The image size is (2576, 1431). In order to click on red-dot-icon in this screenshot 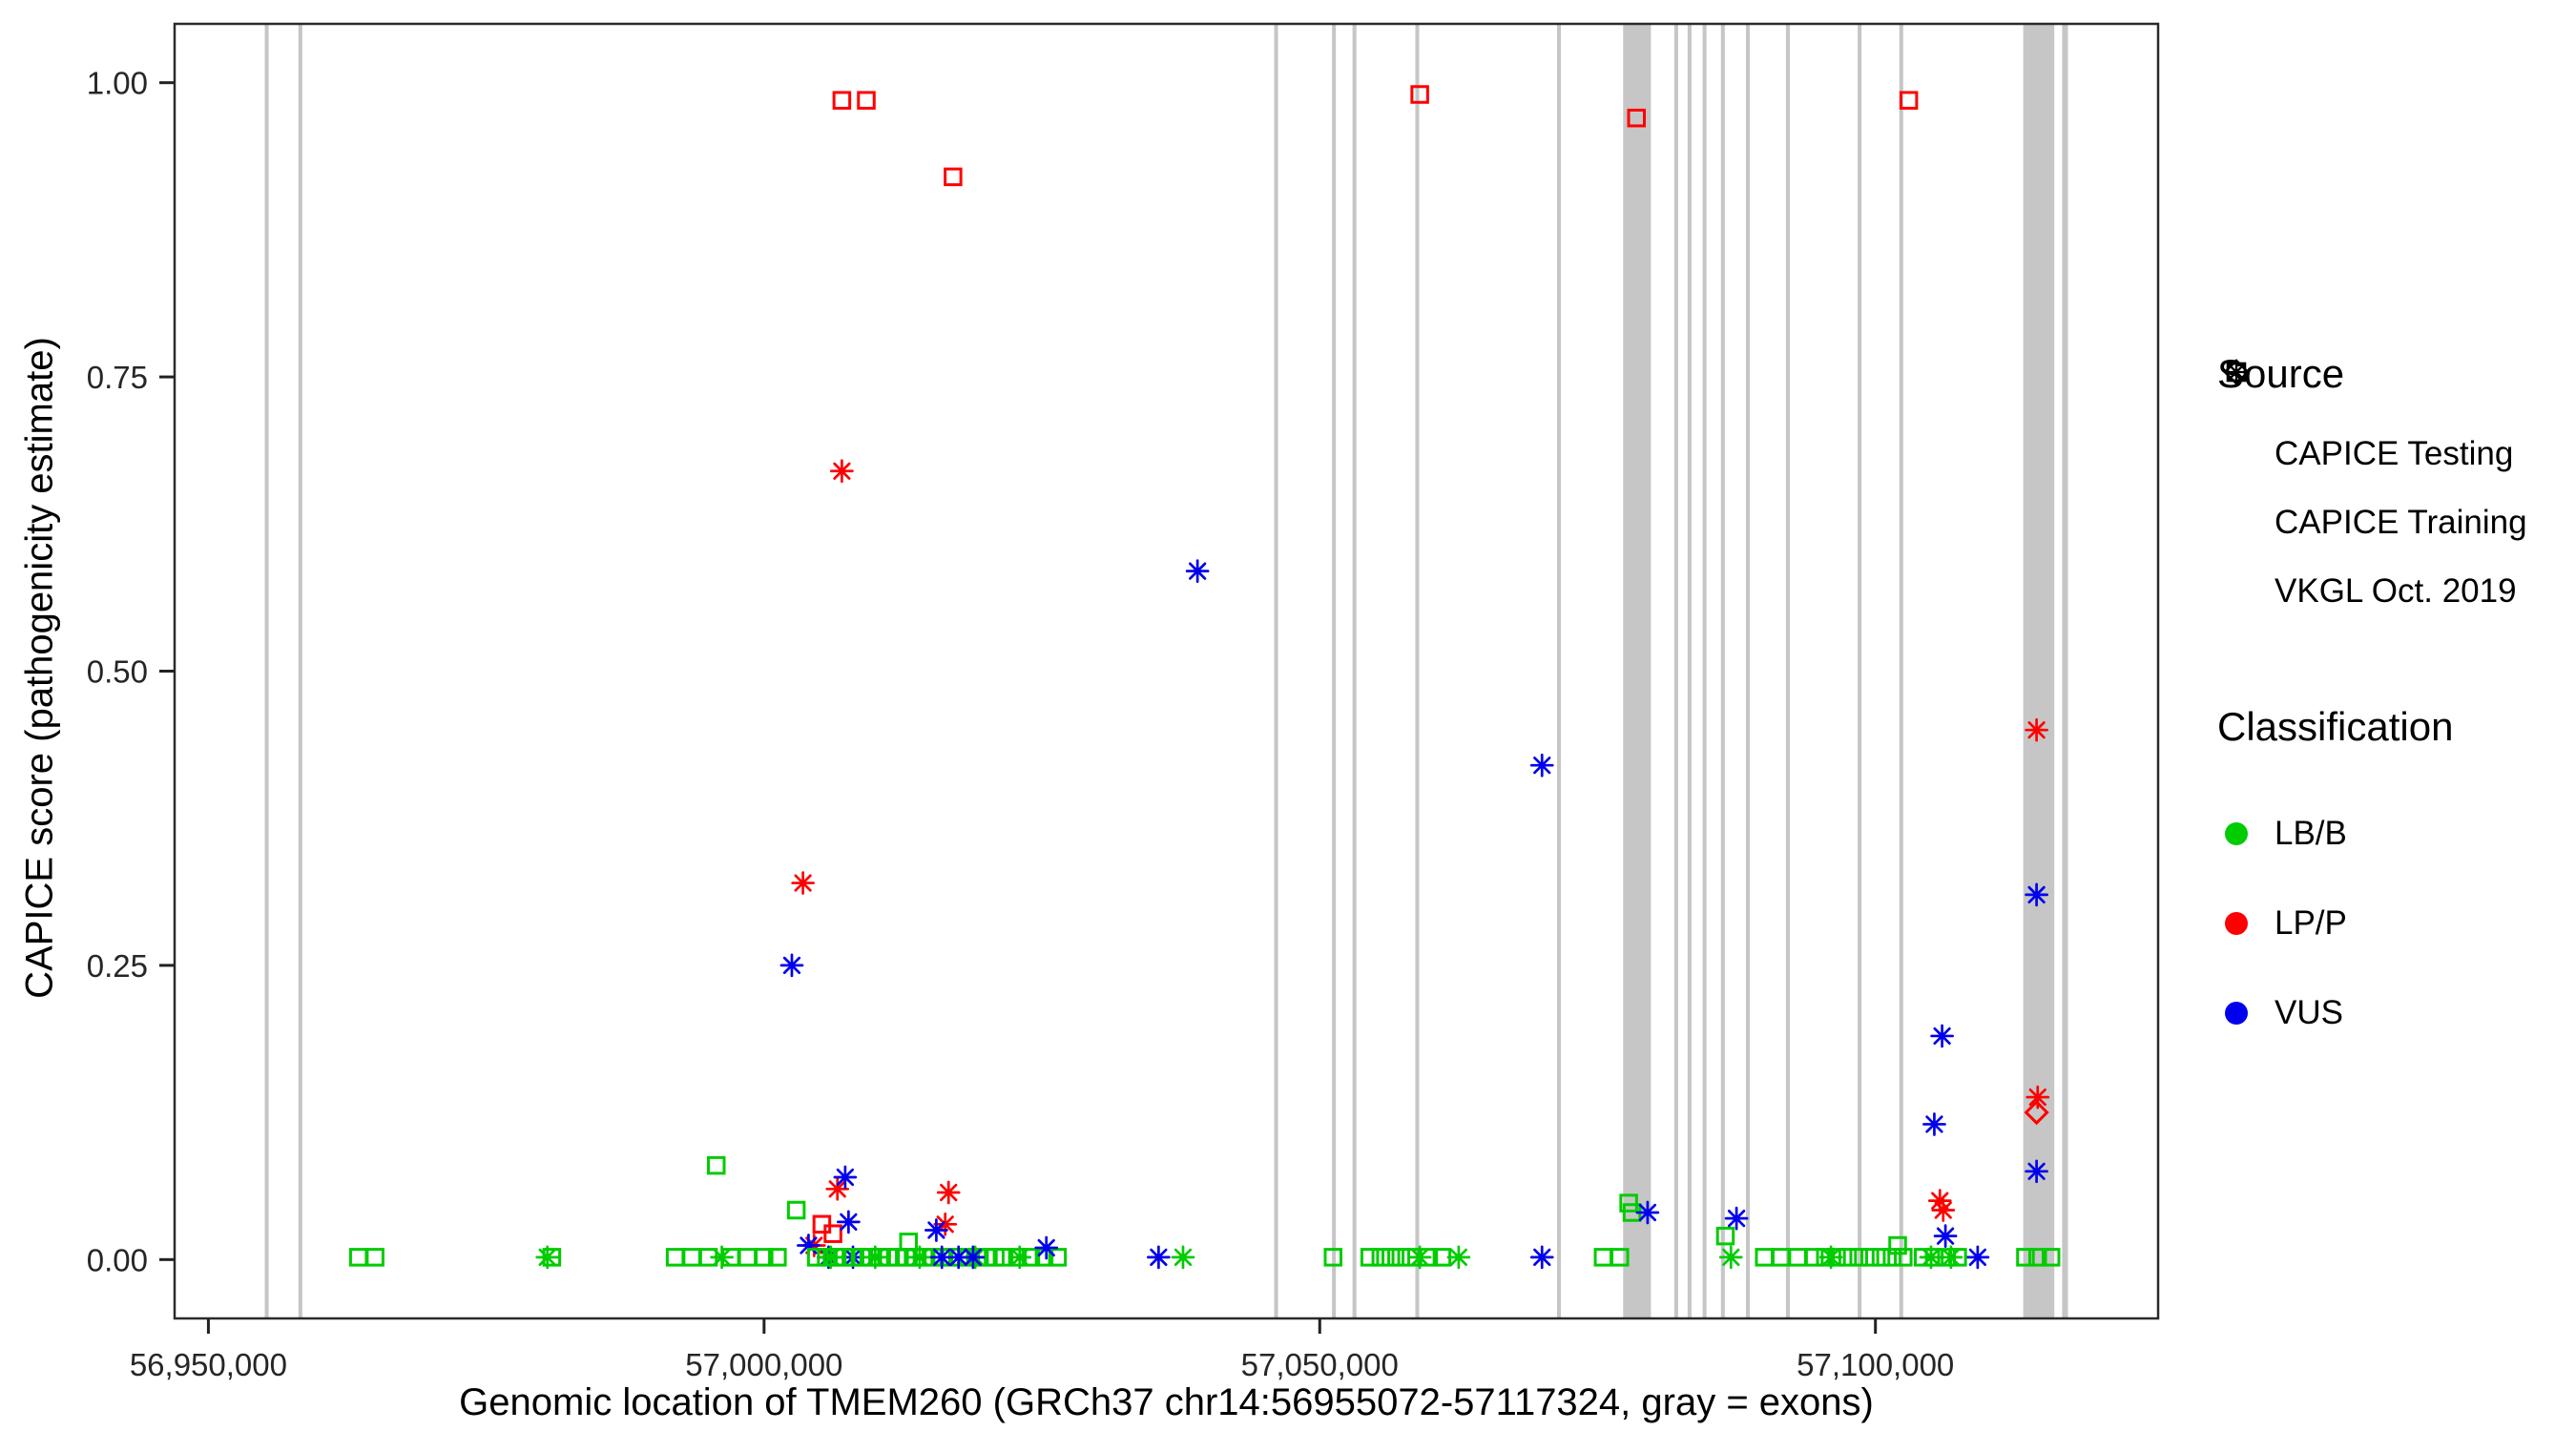, I will do `click(2236, 923)`.